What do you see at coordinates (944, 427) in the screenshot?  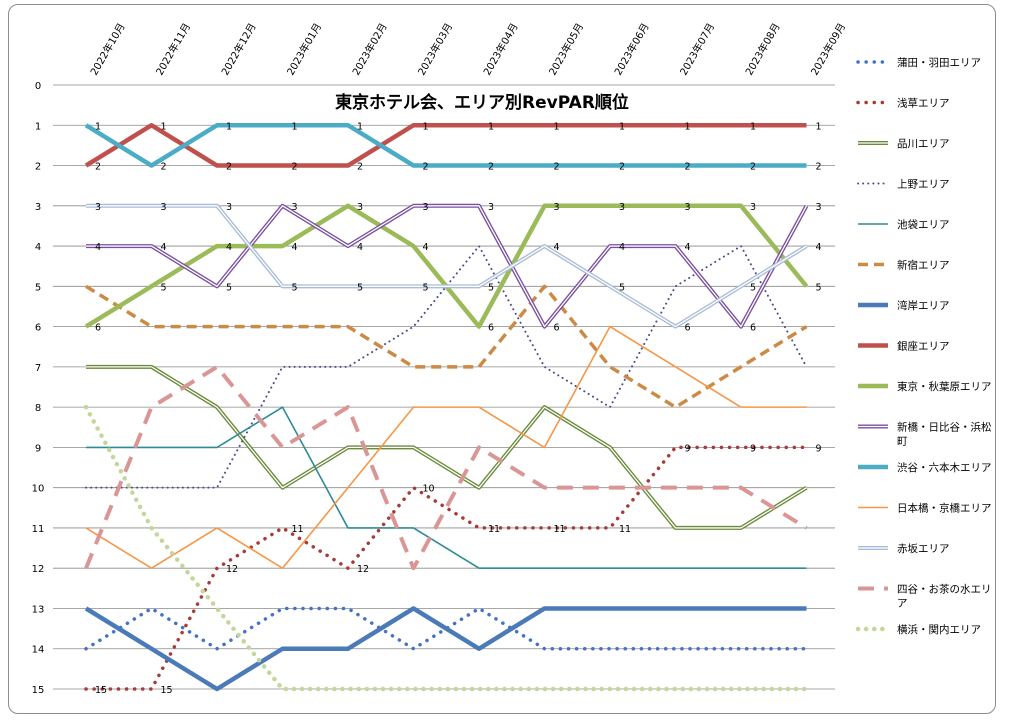 I see `legend-label-line: 新橋・日比谷・浜松` at bounding box center [944, 427].